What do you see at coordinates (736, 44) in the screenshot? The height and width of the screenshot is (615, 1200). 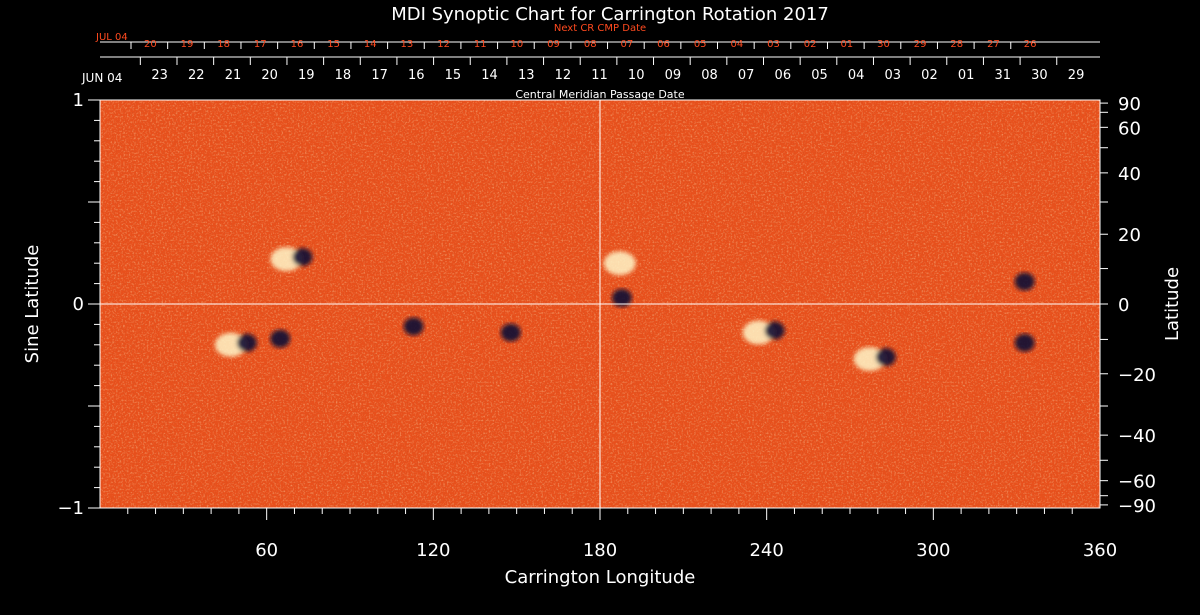 I see `next-cr-date-label: 04` at bounding box center [736, 44].